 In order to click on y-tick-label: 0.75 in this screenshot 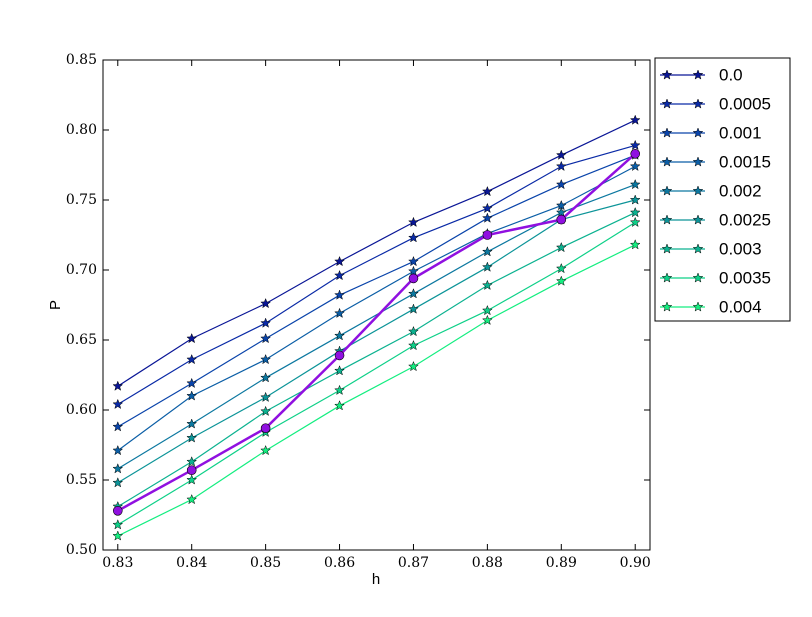, I will do `click(81, 200)`.